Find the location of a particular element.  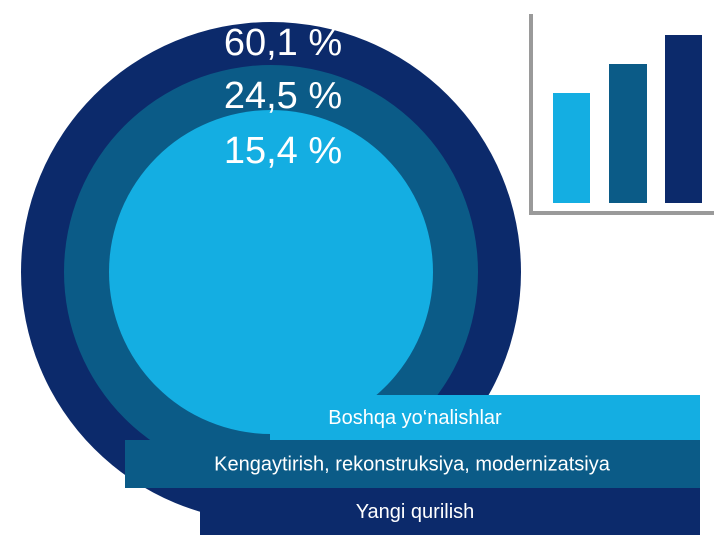

value-label: 60,1 % is located at coordinates (283, 43).